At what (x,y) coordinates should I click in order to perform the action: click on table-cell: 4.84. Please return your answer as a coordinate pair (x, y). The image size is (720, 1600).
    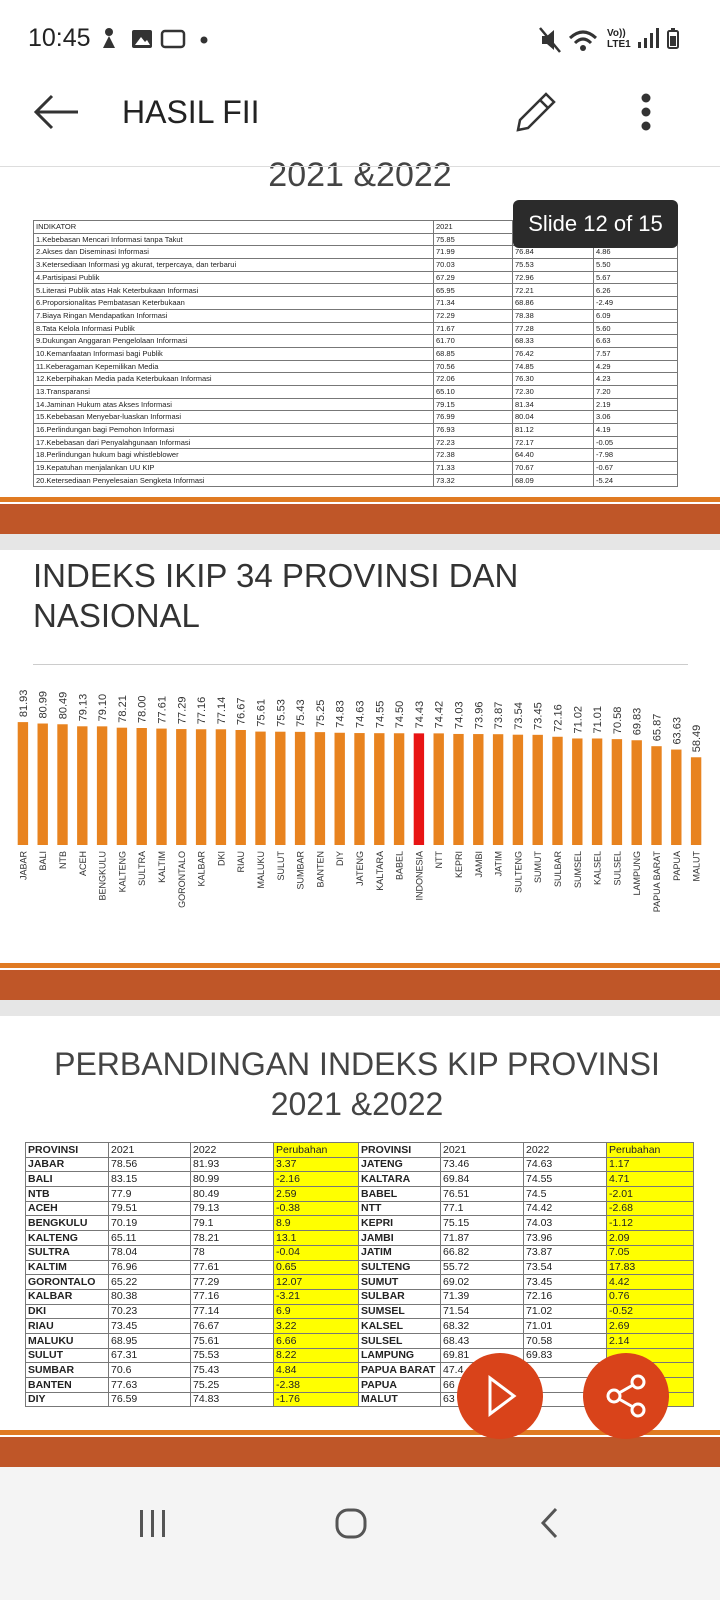
    Looking at the image, I should click on (316, 1370).